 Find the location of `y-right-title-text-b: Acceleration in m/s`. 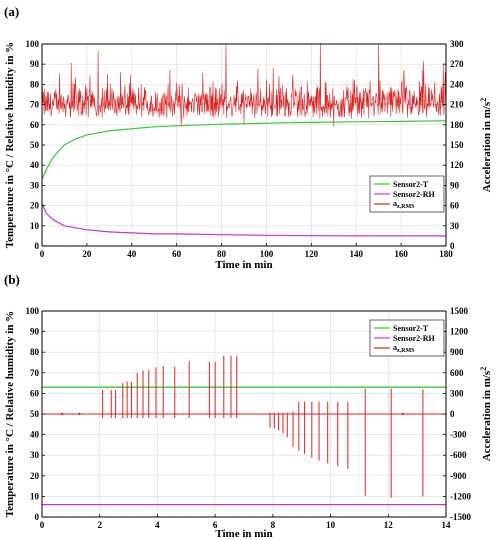

y-right-title-text-b: Acceleration in m/s is located at coordinates (487, 415).